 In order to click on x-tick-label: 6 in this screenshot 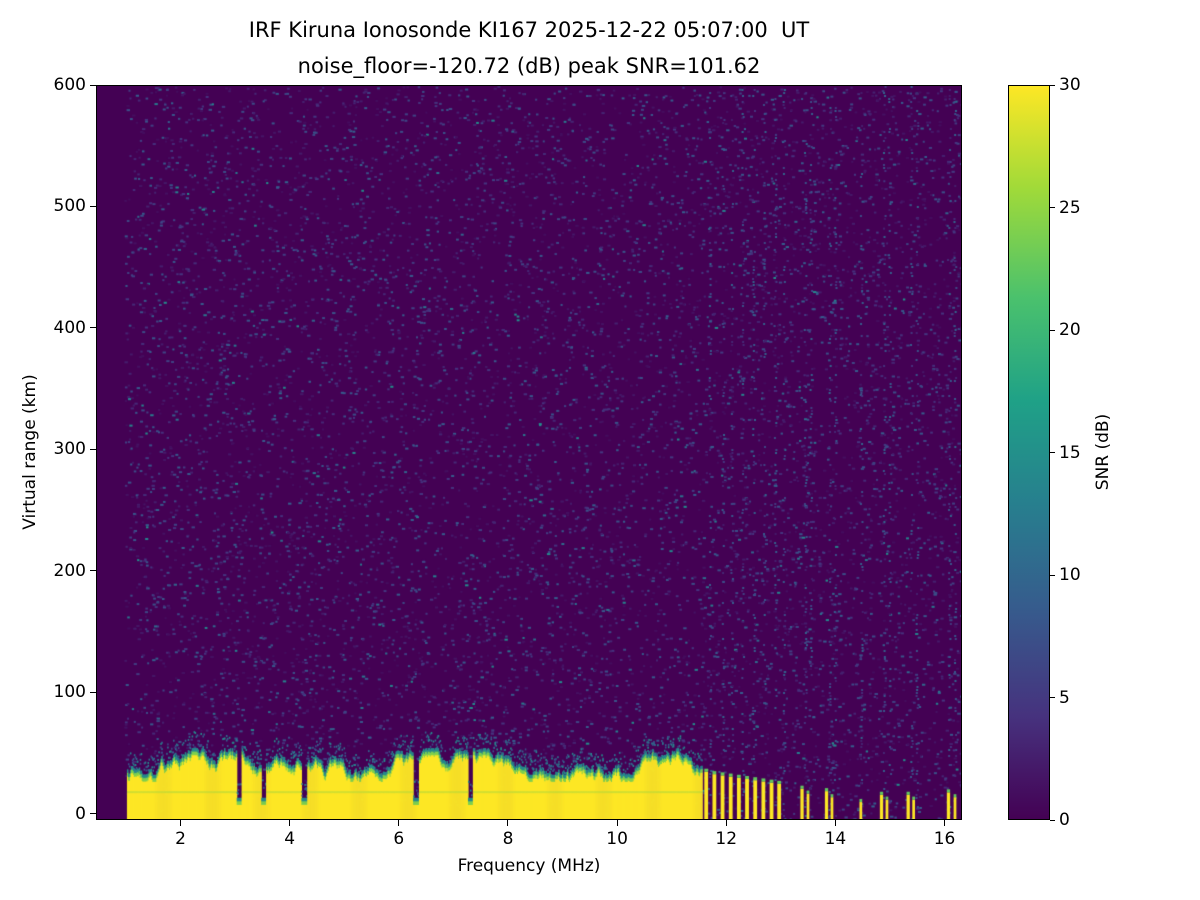, I will do `click(399, 839)`.